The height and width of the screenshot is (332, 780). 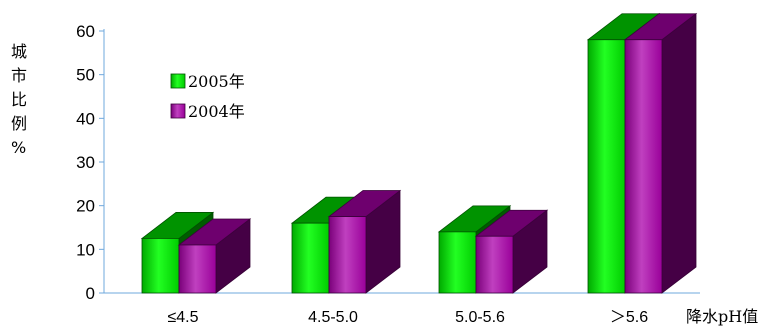 What do you see at coordinates (480, 317) in the screenshot?
I see `x-tick-label: 5.0-5.6` at bounding box center [480, 317].